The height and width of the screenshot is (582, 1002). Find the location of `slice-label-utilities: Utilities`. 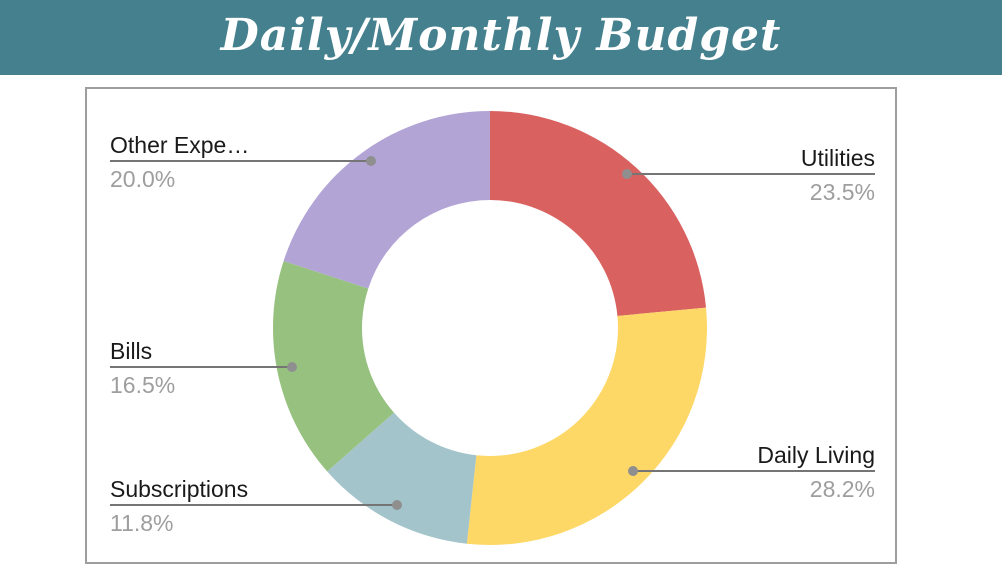

slice-label-utilities: Utilities is located at coordinates (837, 158).